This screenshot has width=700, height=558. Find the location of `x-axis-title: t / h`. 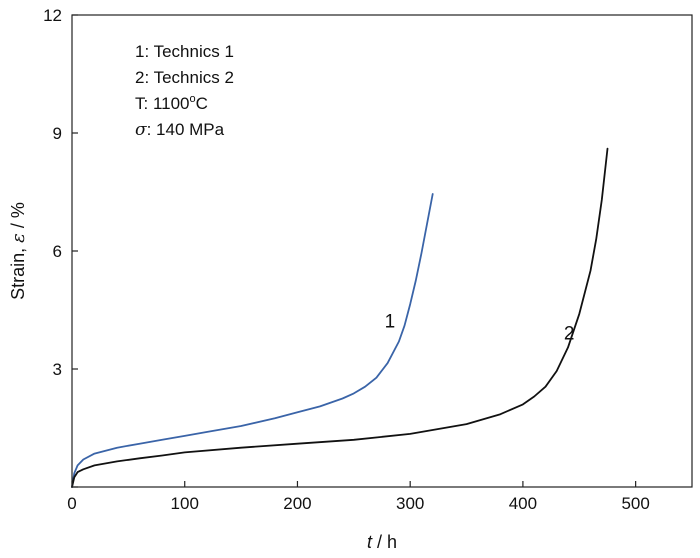

x-axis-title: t / h is located at coordinates (382, 542).